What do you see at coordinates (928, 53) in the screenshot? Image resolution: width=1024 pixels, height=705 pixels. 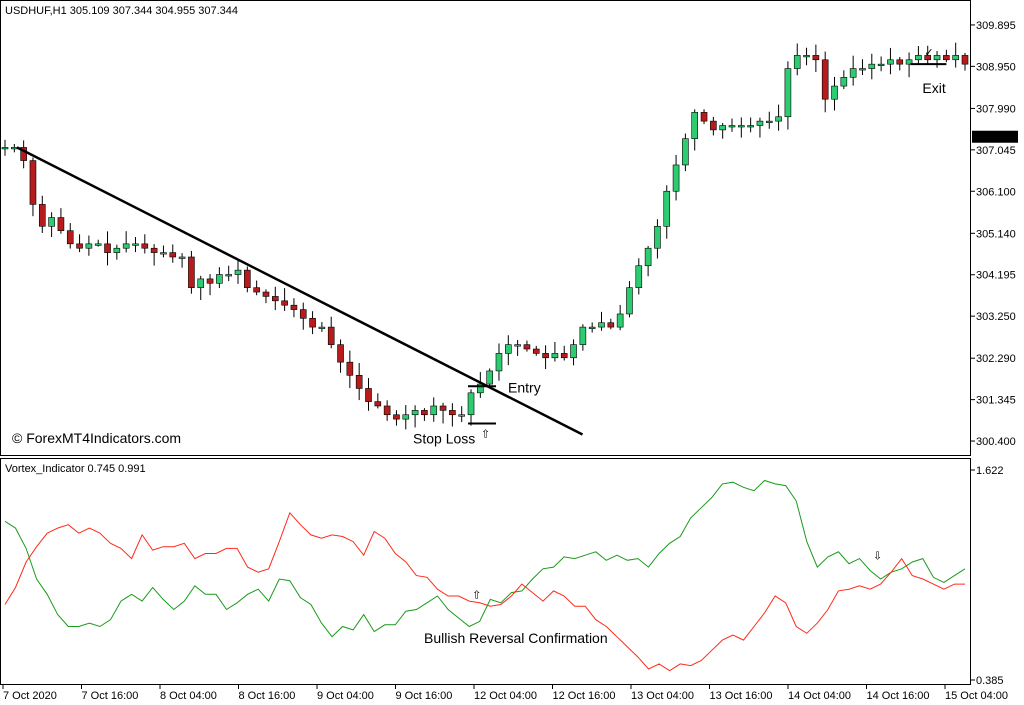 I see `check-icon: ✓` at bounding box center [928, 53].